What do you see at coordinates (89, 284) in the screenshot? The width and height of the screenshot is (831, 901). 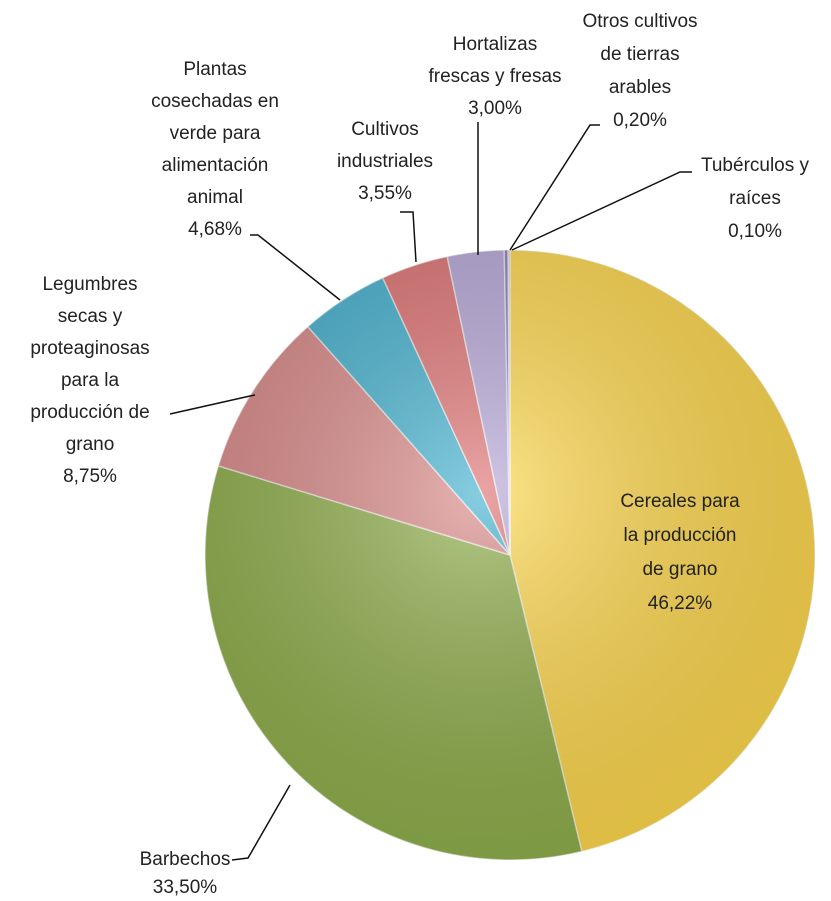 I see `label-line: Legumbres` at bounding box center [89, 284].